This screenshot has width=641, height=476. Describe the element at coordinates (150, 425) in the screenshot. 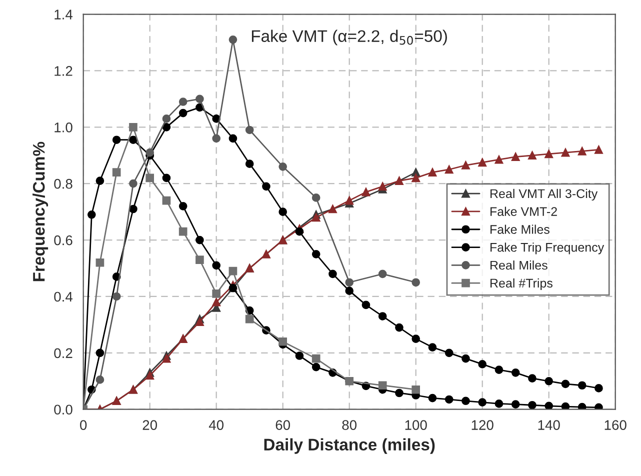

I see `x-tick-label: 20` at that location.